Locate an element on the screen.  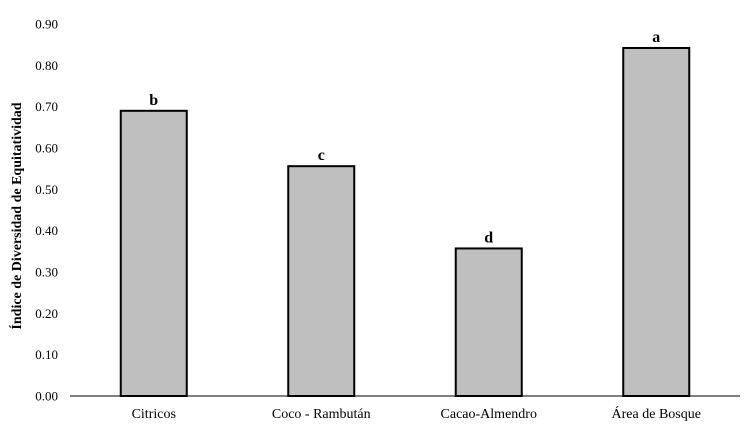
y-tick-label: 0.40 is located at coordinates (46, 230).